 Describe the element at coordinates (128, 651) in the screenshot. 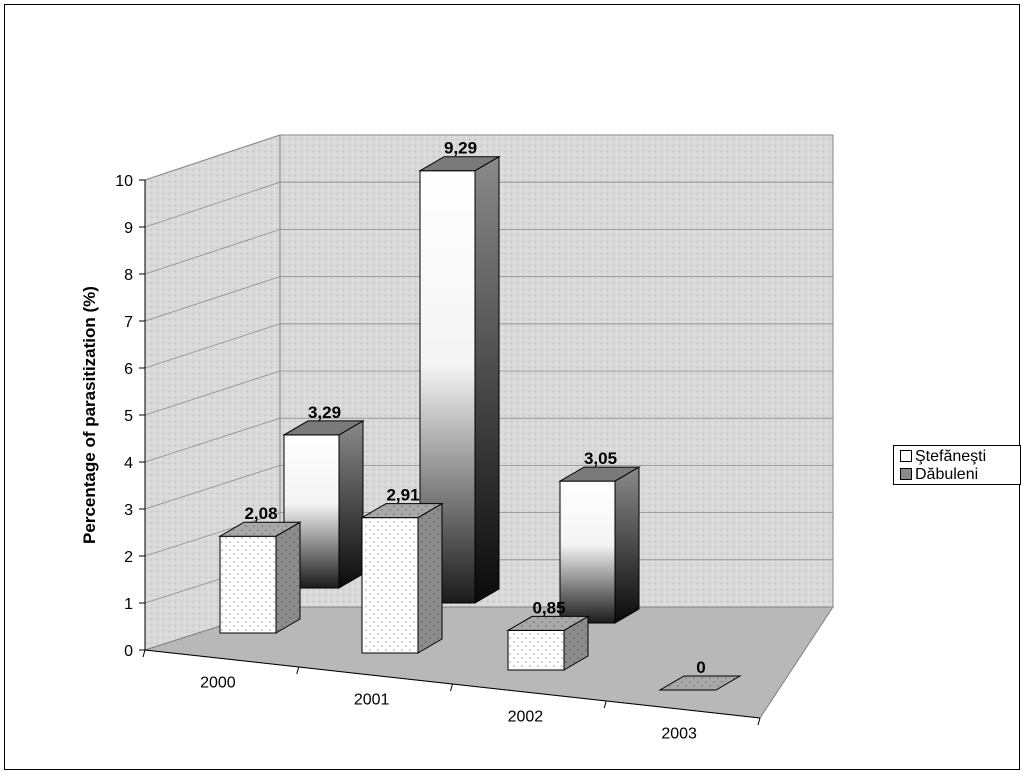

I see `y-tick-label: 0` at that location.